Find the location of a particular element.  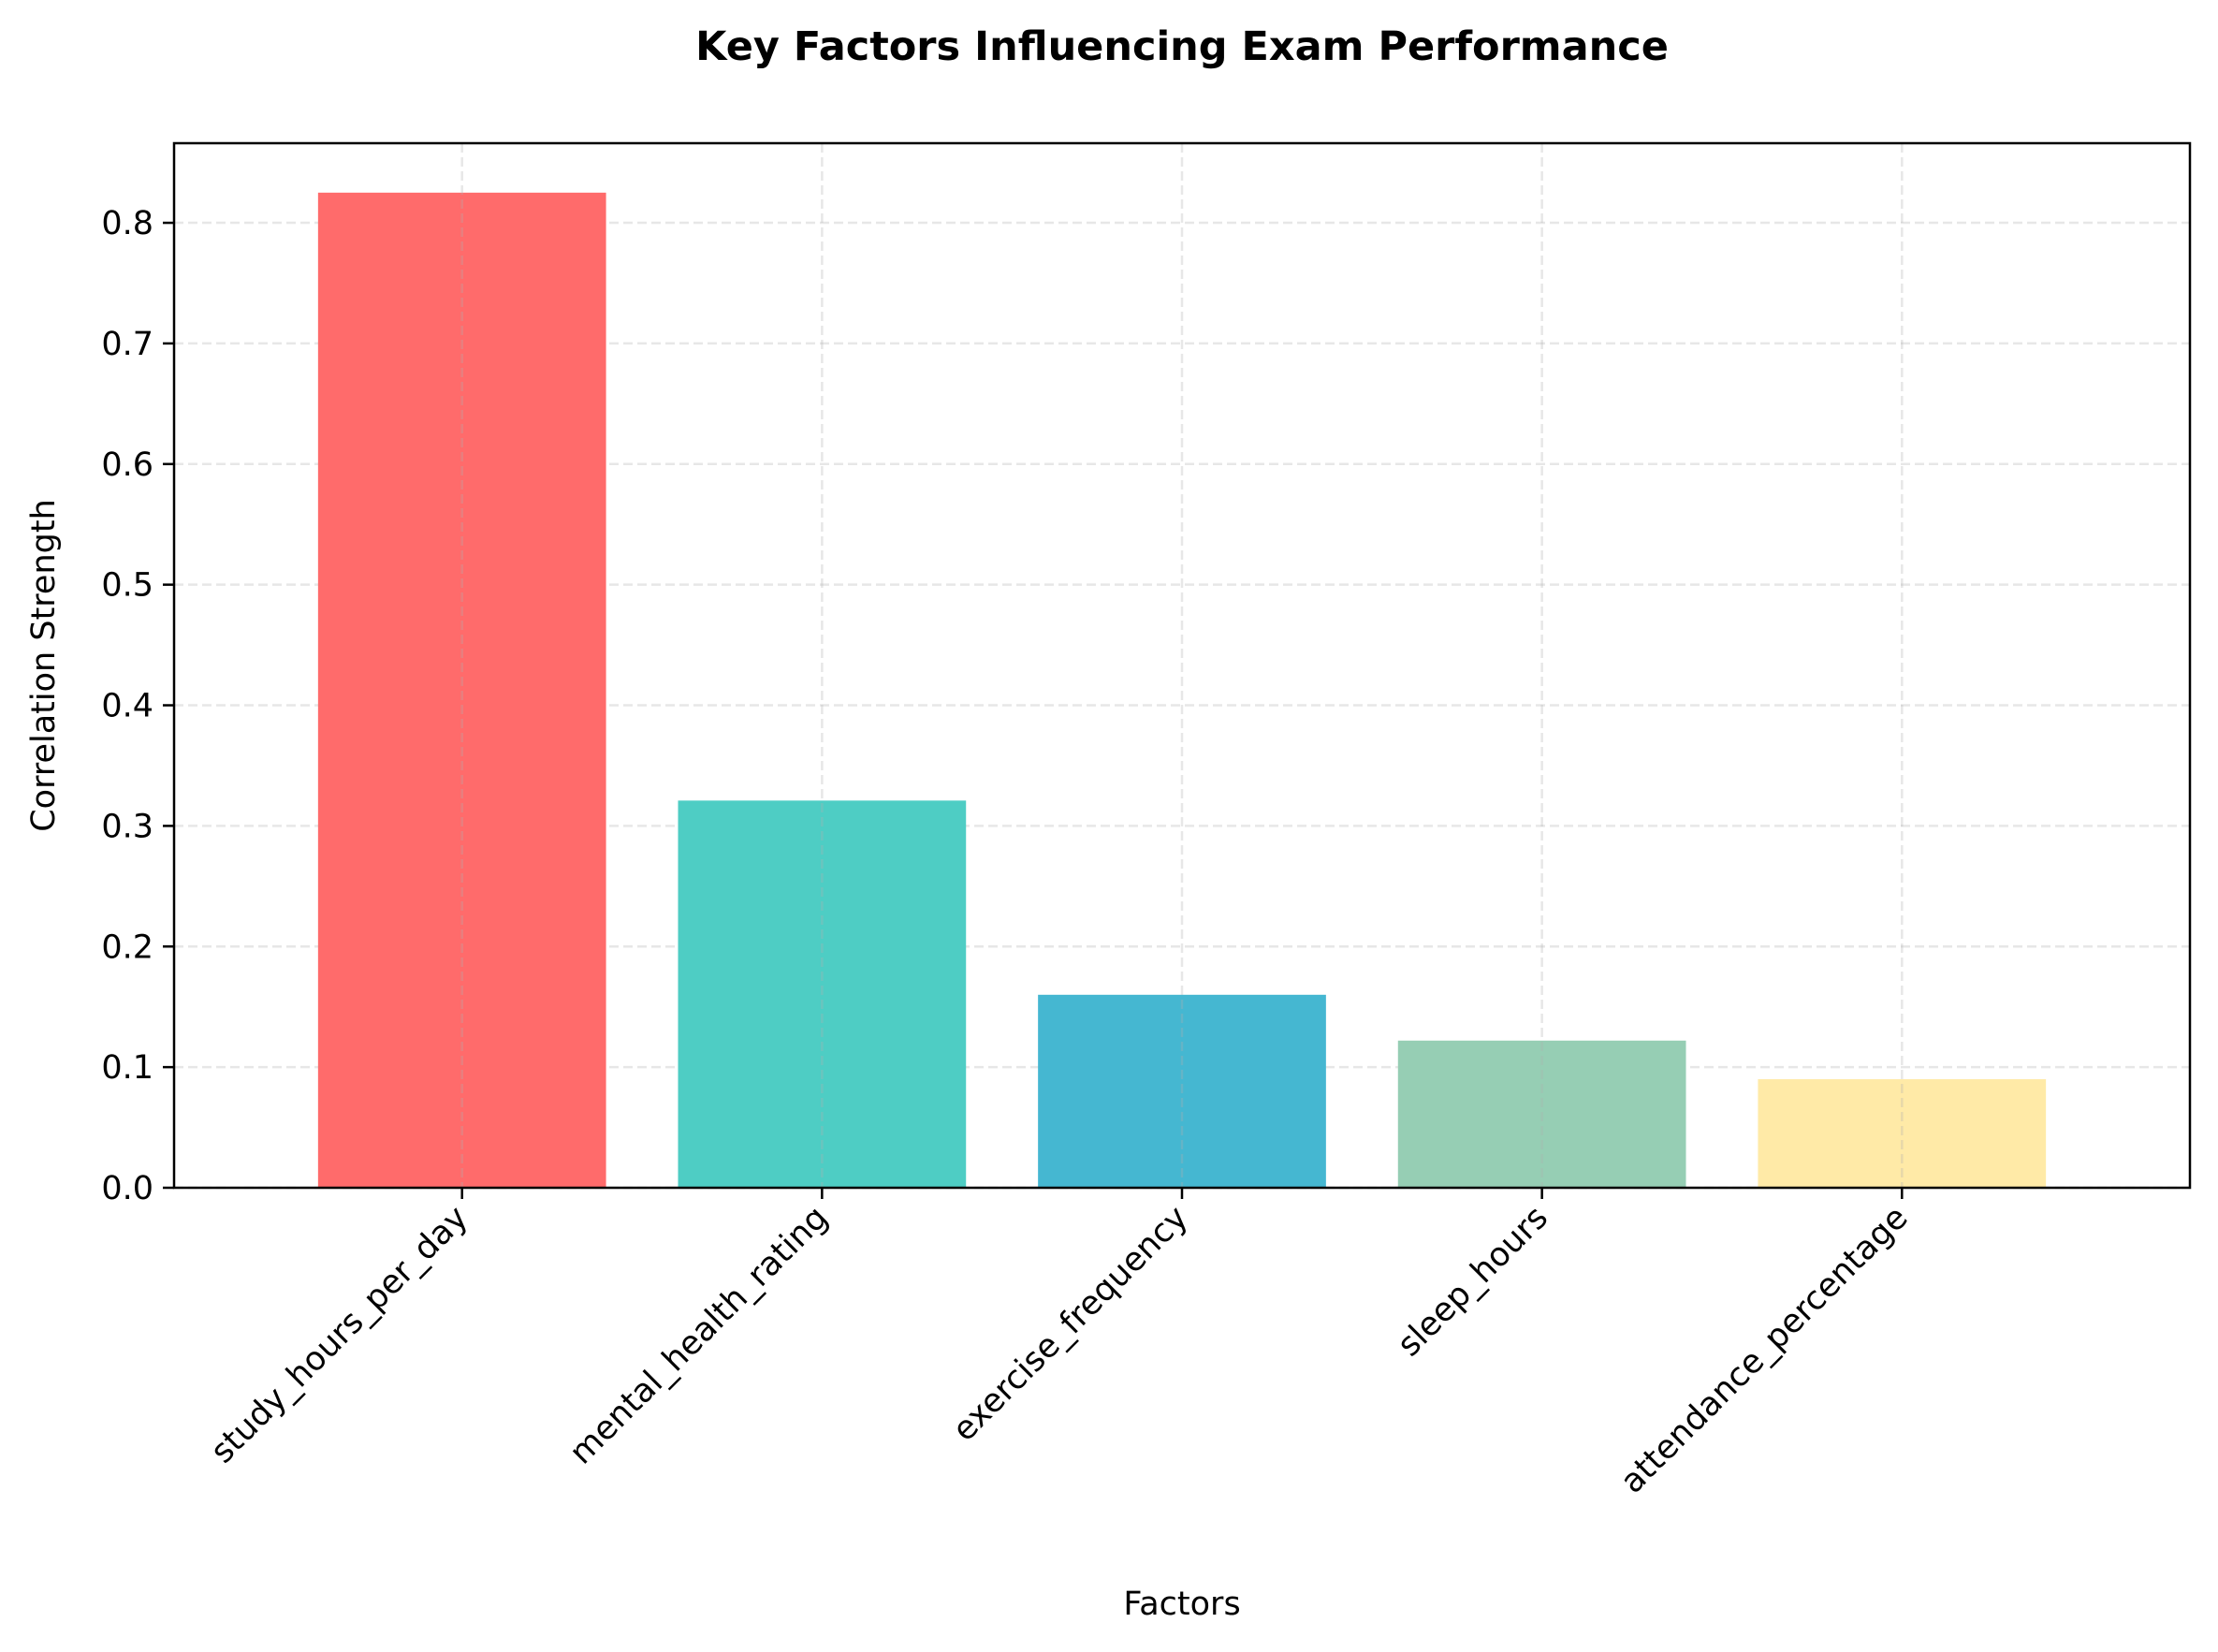

bar-attendance-percentage is located at coordinates (1903, 1133).